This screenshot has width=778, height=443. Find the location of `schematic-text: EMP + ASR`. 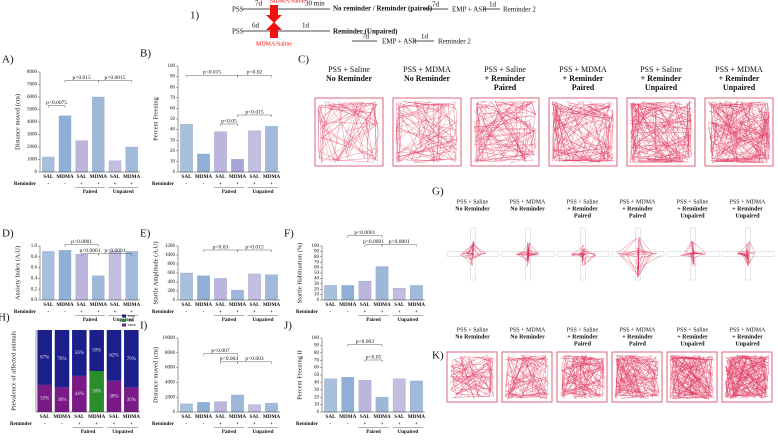

schematic-text: EMP + ASR is located at coordinates (399, 42).